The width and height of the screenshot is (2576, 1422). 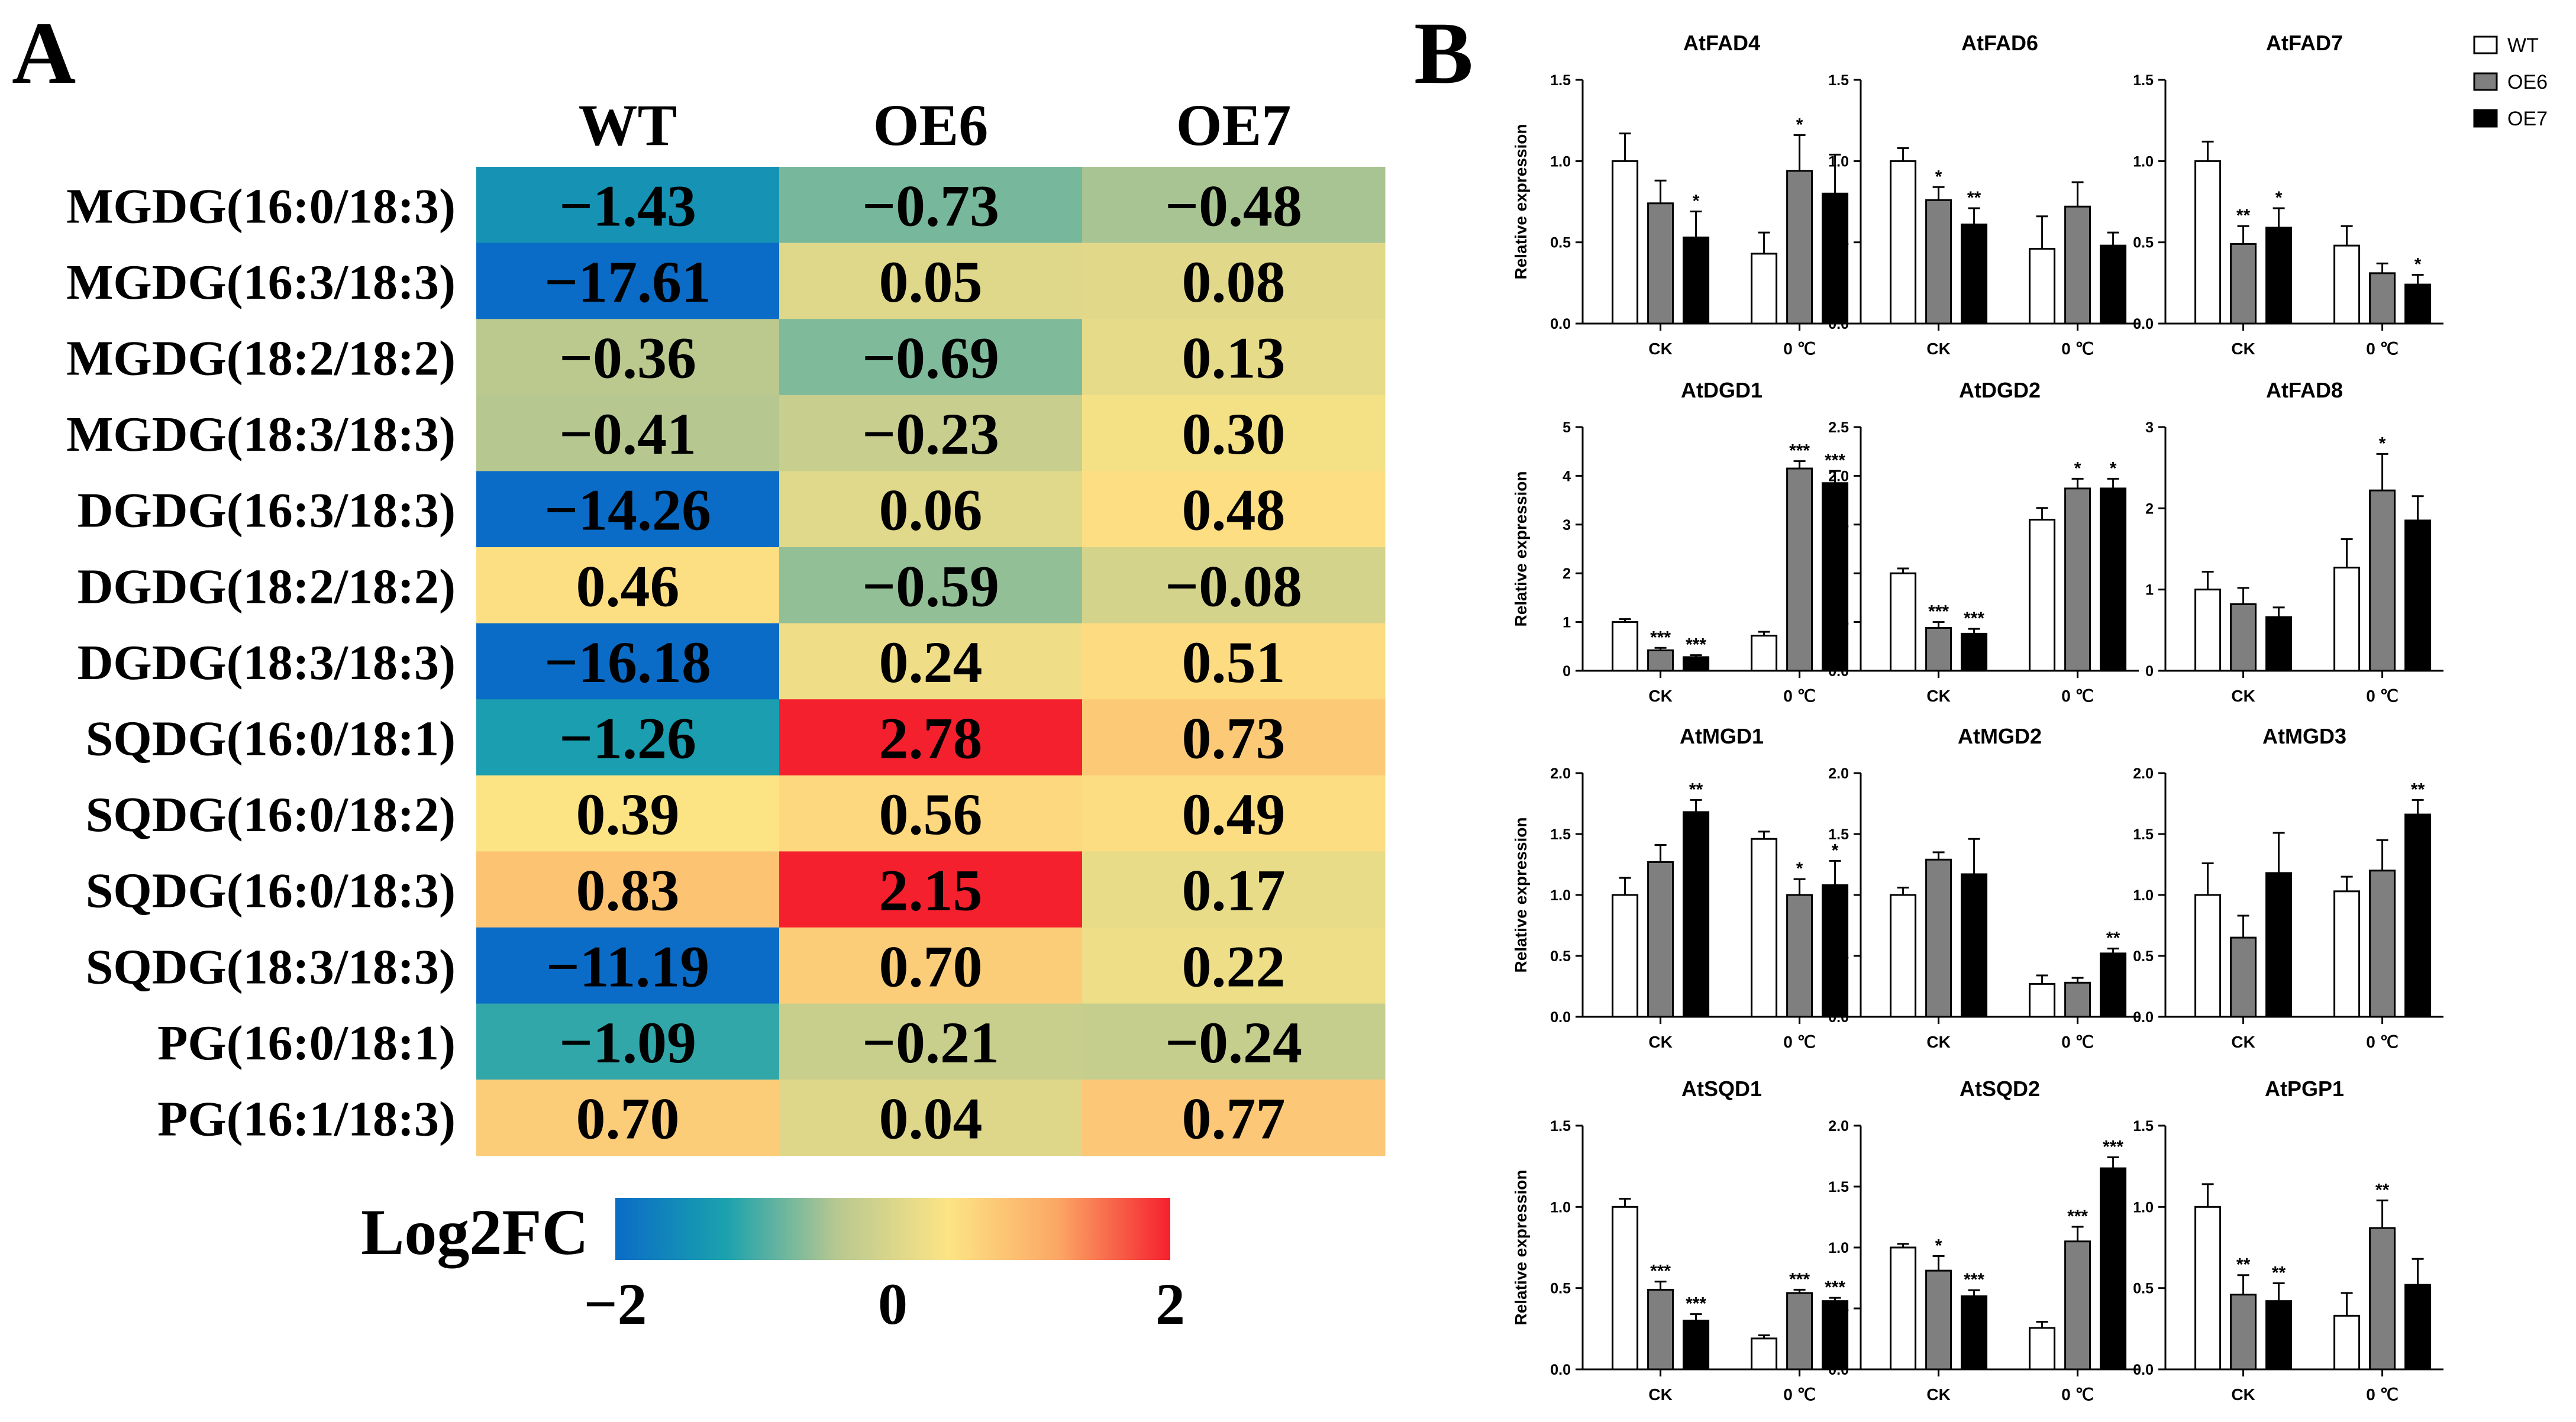 I want to click on bar-subplot: AtMGD2 0.0 0.5 1.0 1.5 2.0 CK 0 ℃ **, so click(x=1983, y=887).